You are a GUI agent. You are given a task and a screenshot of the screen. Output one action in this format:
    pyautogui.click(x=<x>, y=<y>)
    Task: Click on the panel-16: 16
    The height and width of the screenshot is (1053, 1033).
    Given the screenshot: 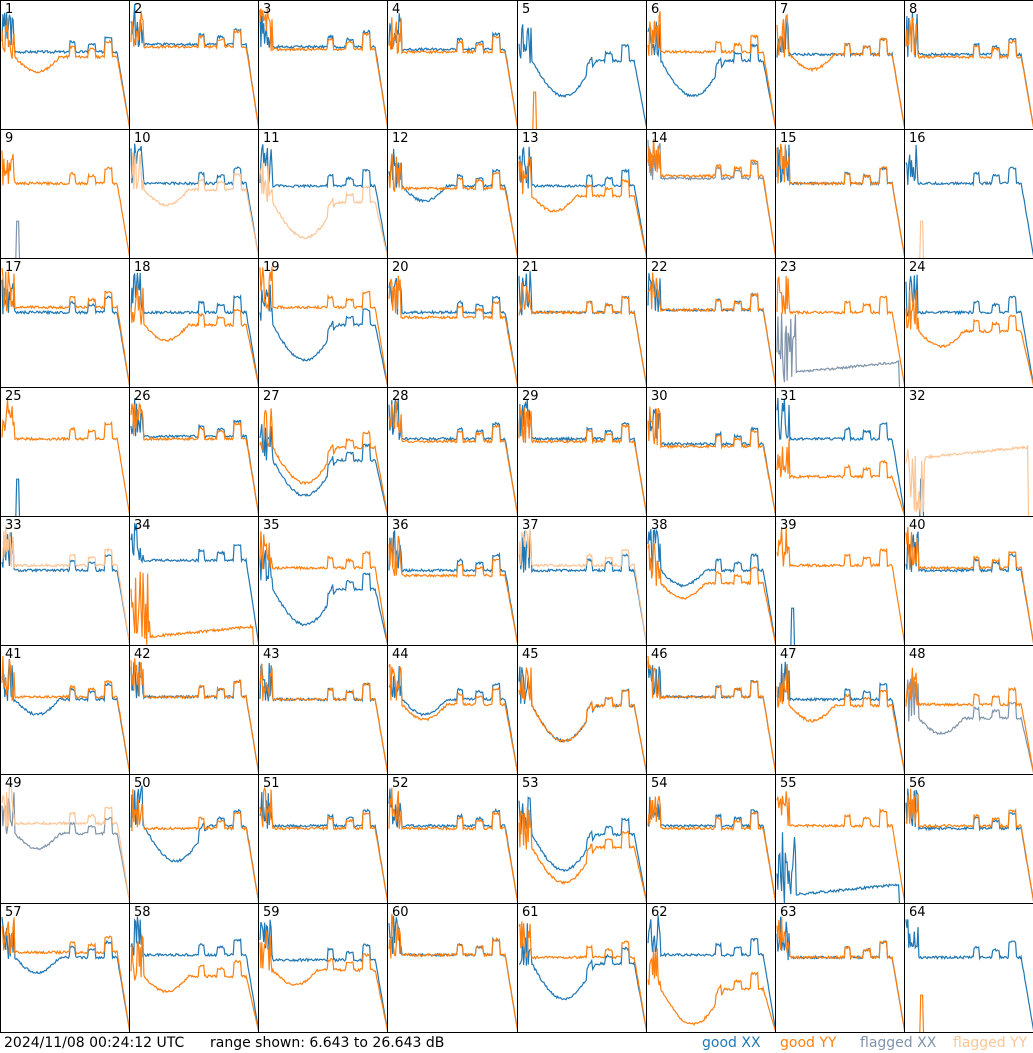 What is the action you would take?
    pyautogui.click(x=968, y=194)
    